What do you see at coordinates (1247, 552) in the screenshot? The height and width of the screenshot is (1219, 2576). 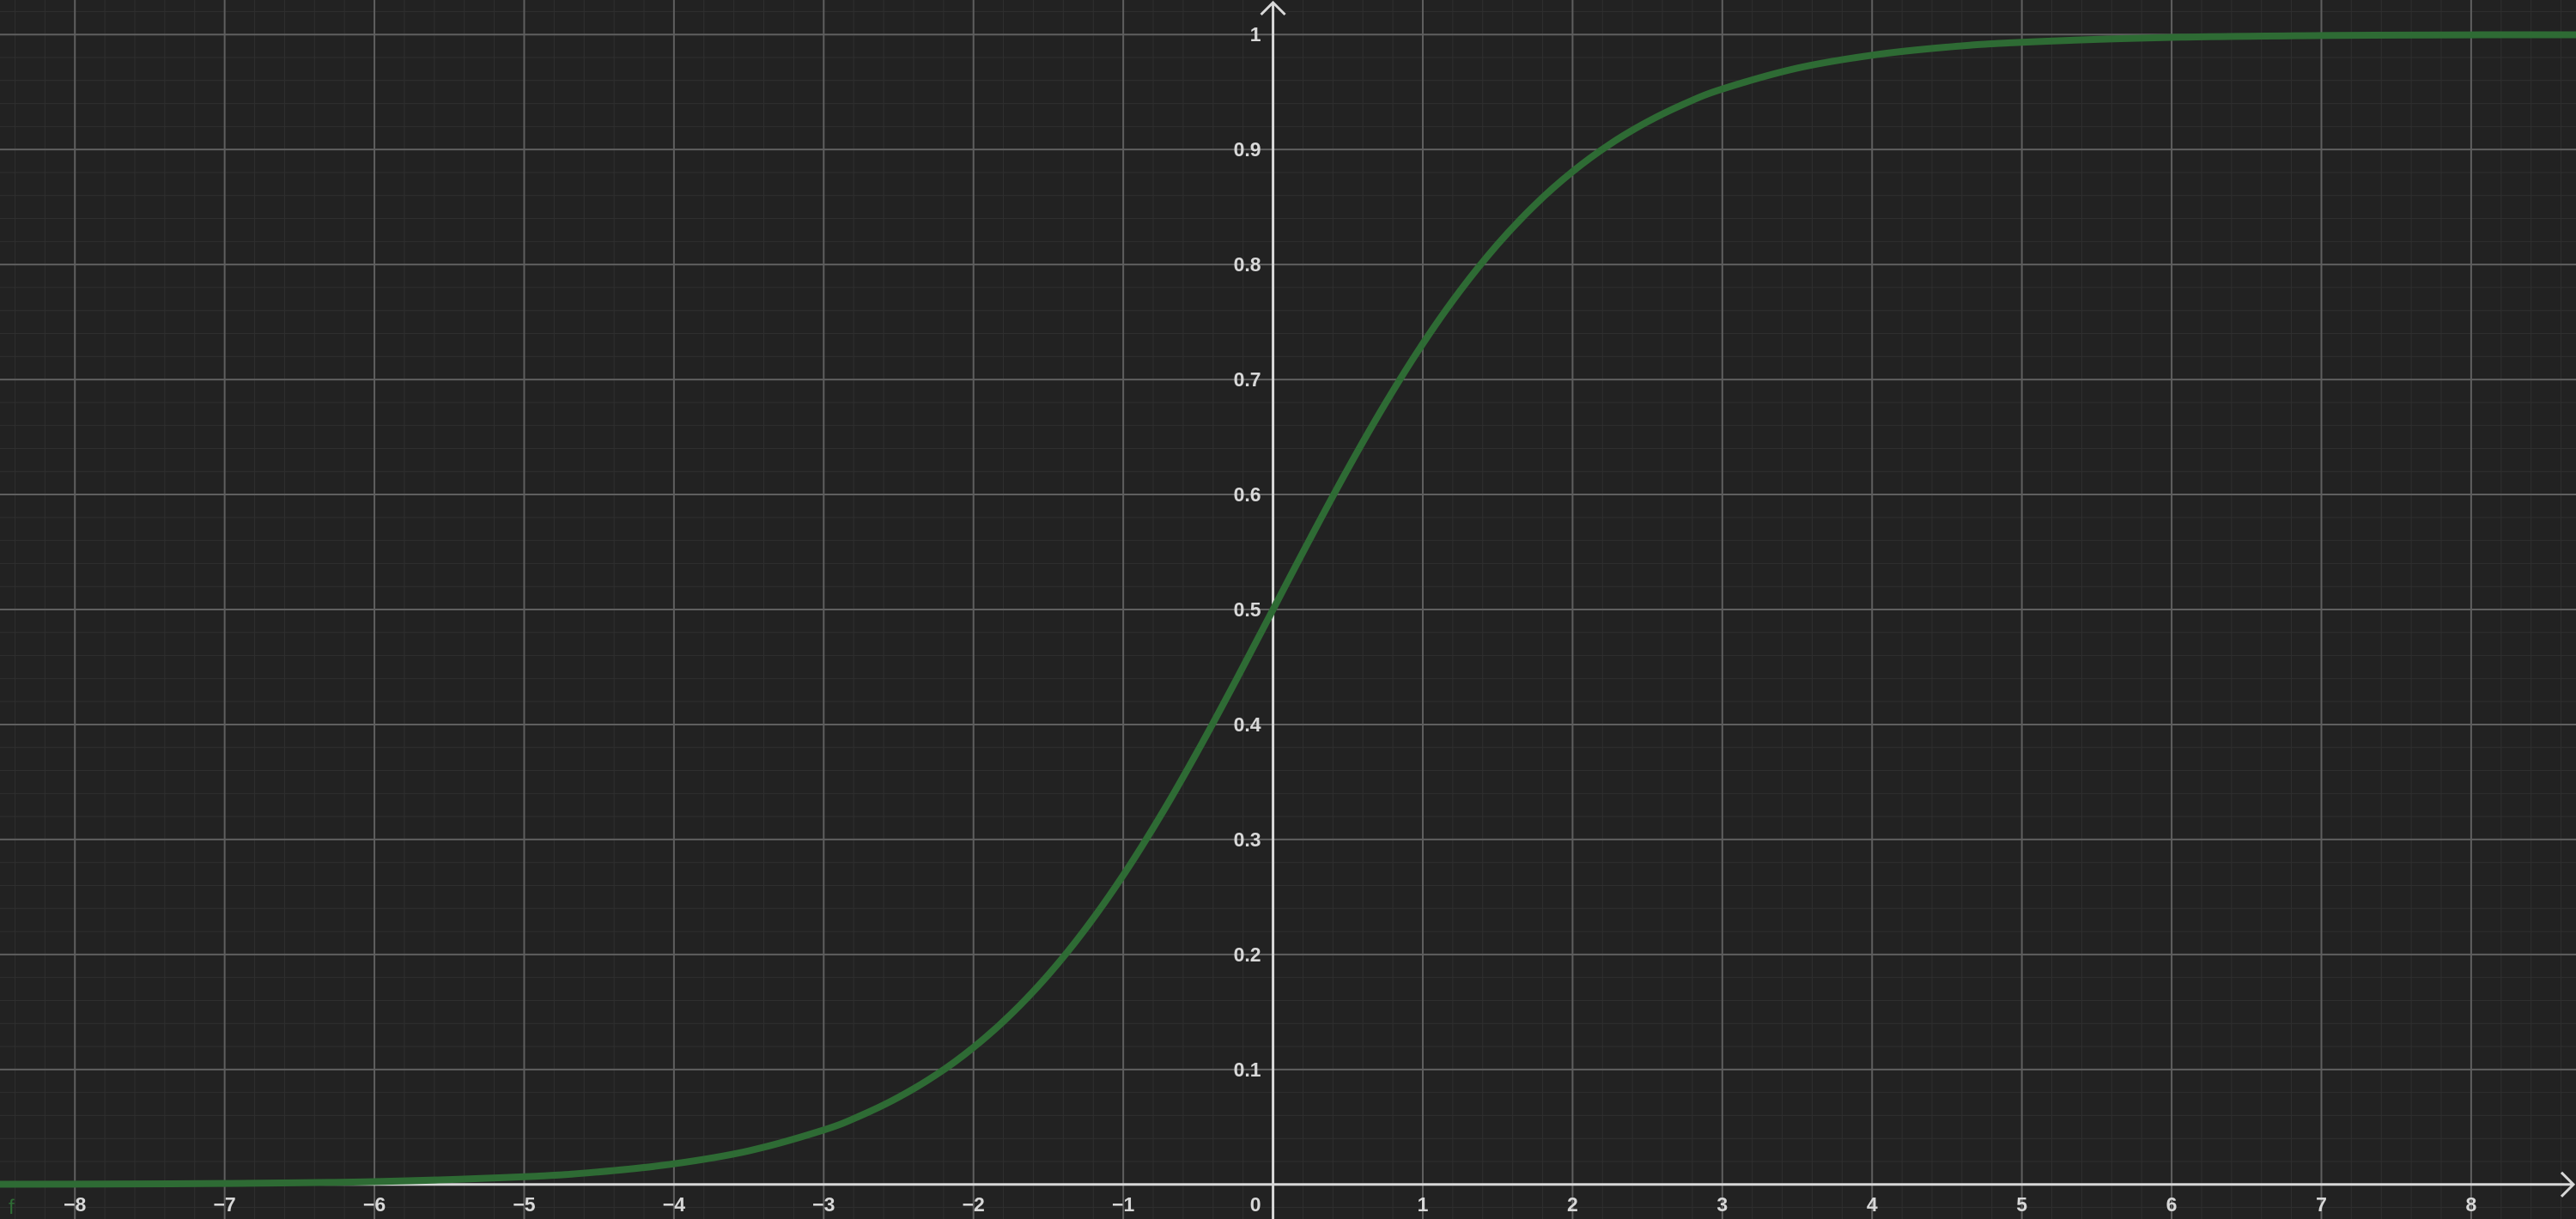 I see `y-tick-labels: 0.1 0.2 0.3 0.4 0.5 0.6 0.7 0.8 0.9 1` at bounding box center [1247, 552].